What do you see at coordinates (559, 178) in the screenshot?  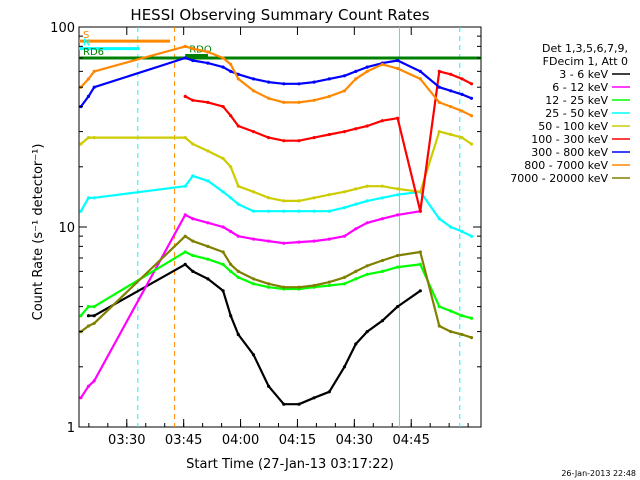 I see `legend-entry-label: 7000 - 20000 keV` at bounding box center [559, 178].